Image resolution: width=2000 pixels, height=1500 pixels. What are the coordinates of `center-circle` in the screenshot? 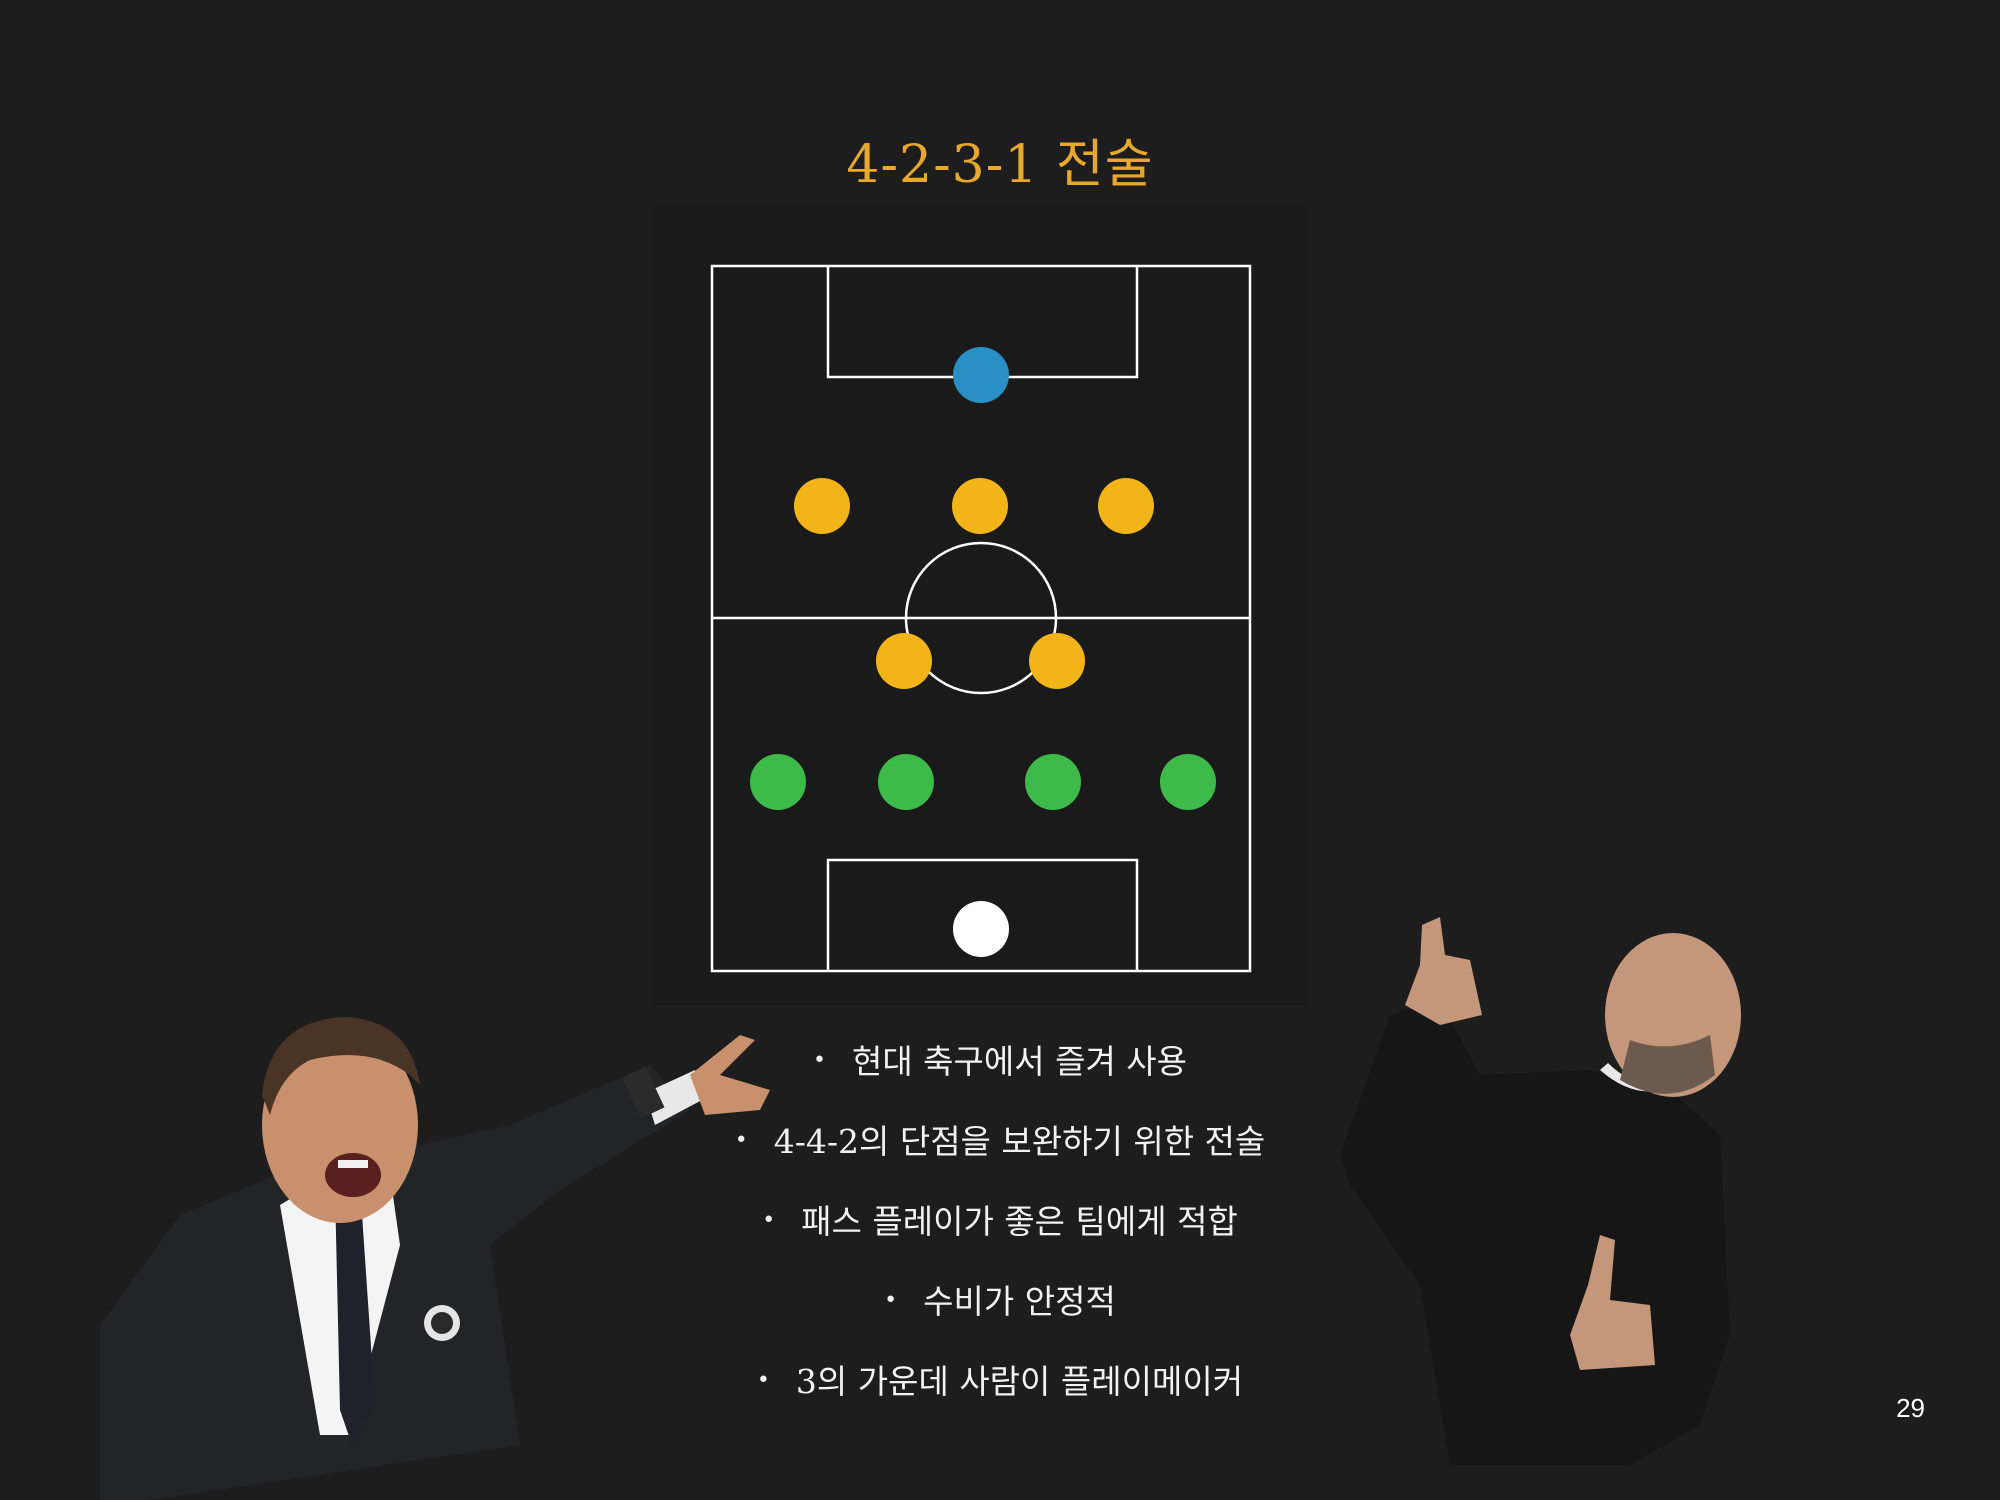 It's located at (981, 618).